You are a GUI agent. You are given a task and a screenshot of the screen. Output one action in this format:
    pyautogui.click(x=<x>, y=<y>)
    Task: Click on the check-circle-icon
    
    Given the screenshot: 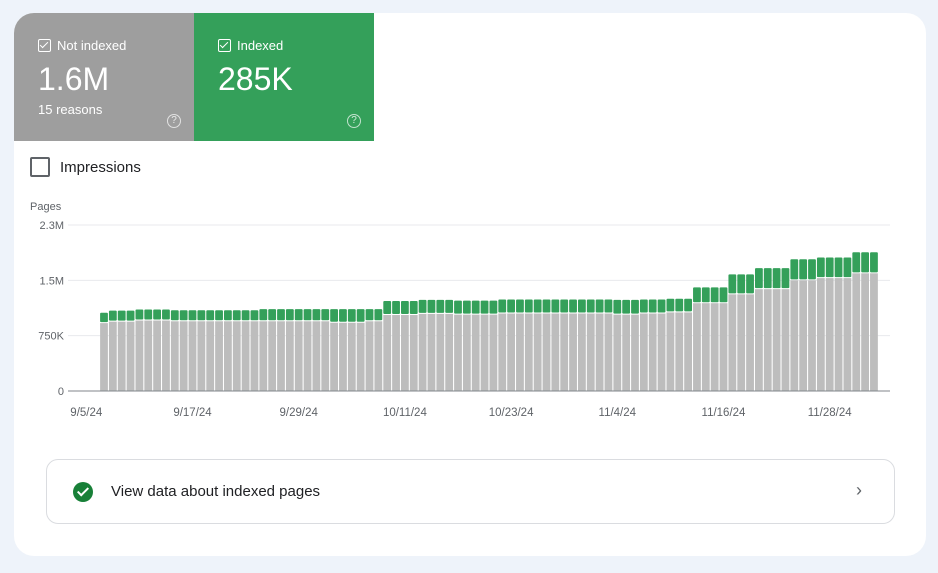 What is the action you would take?
    pyautogui.click(x=83, y=491)
    